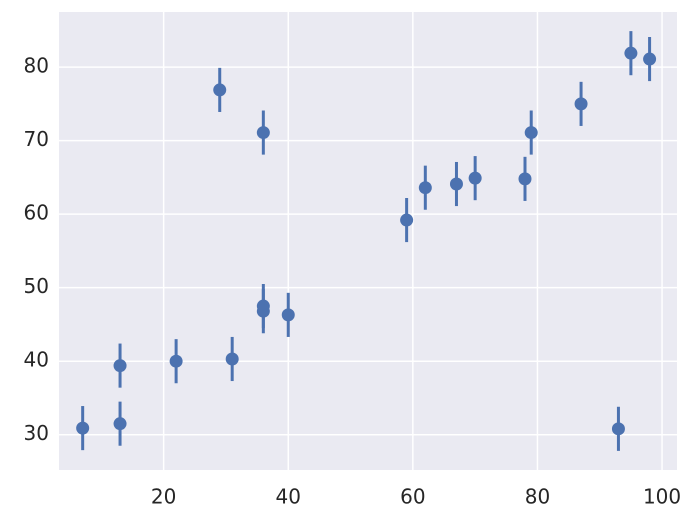 Image resolution: width=692 pixels, height=526 pixels. What do you see at coordinates (662, 497) in the screenshot?
I see `x-tick-label: 100` at bounding box center [662, 497].